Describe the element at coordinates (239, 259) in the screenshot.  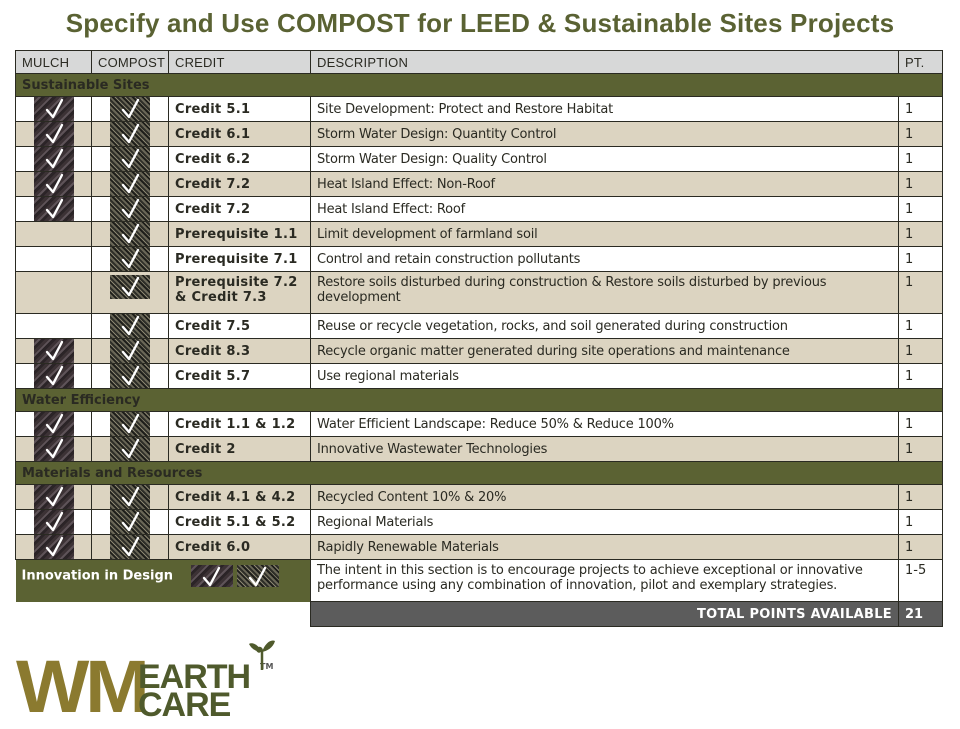
I see `credit-cell: Prerequisite 7.1` at that location.